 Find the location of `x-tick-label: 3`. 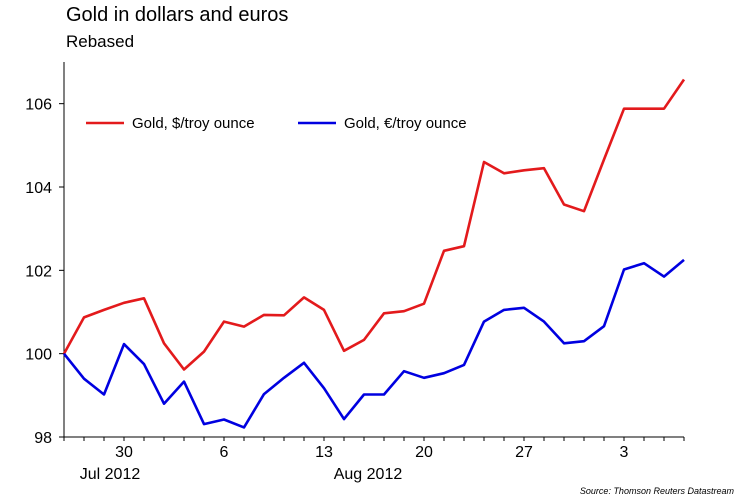

x-tick-label: 3 is located at coordinates (624, 452).